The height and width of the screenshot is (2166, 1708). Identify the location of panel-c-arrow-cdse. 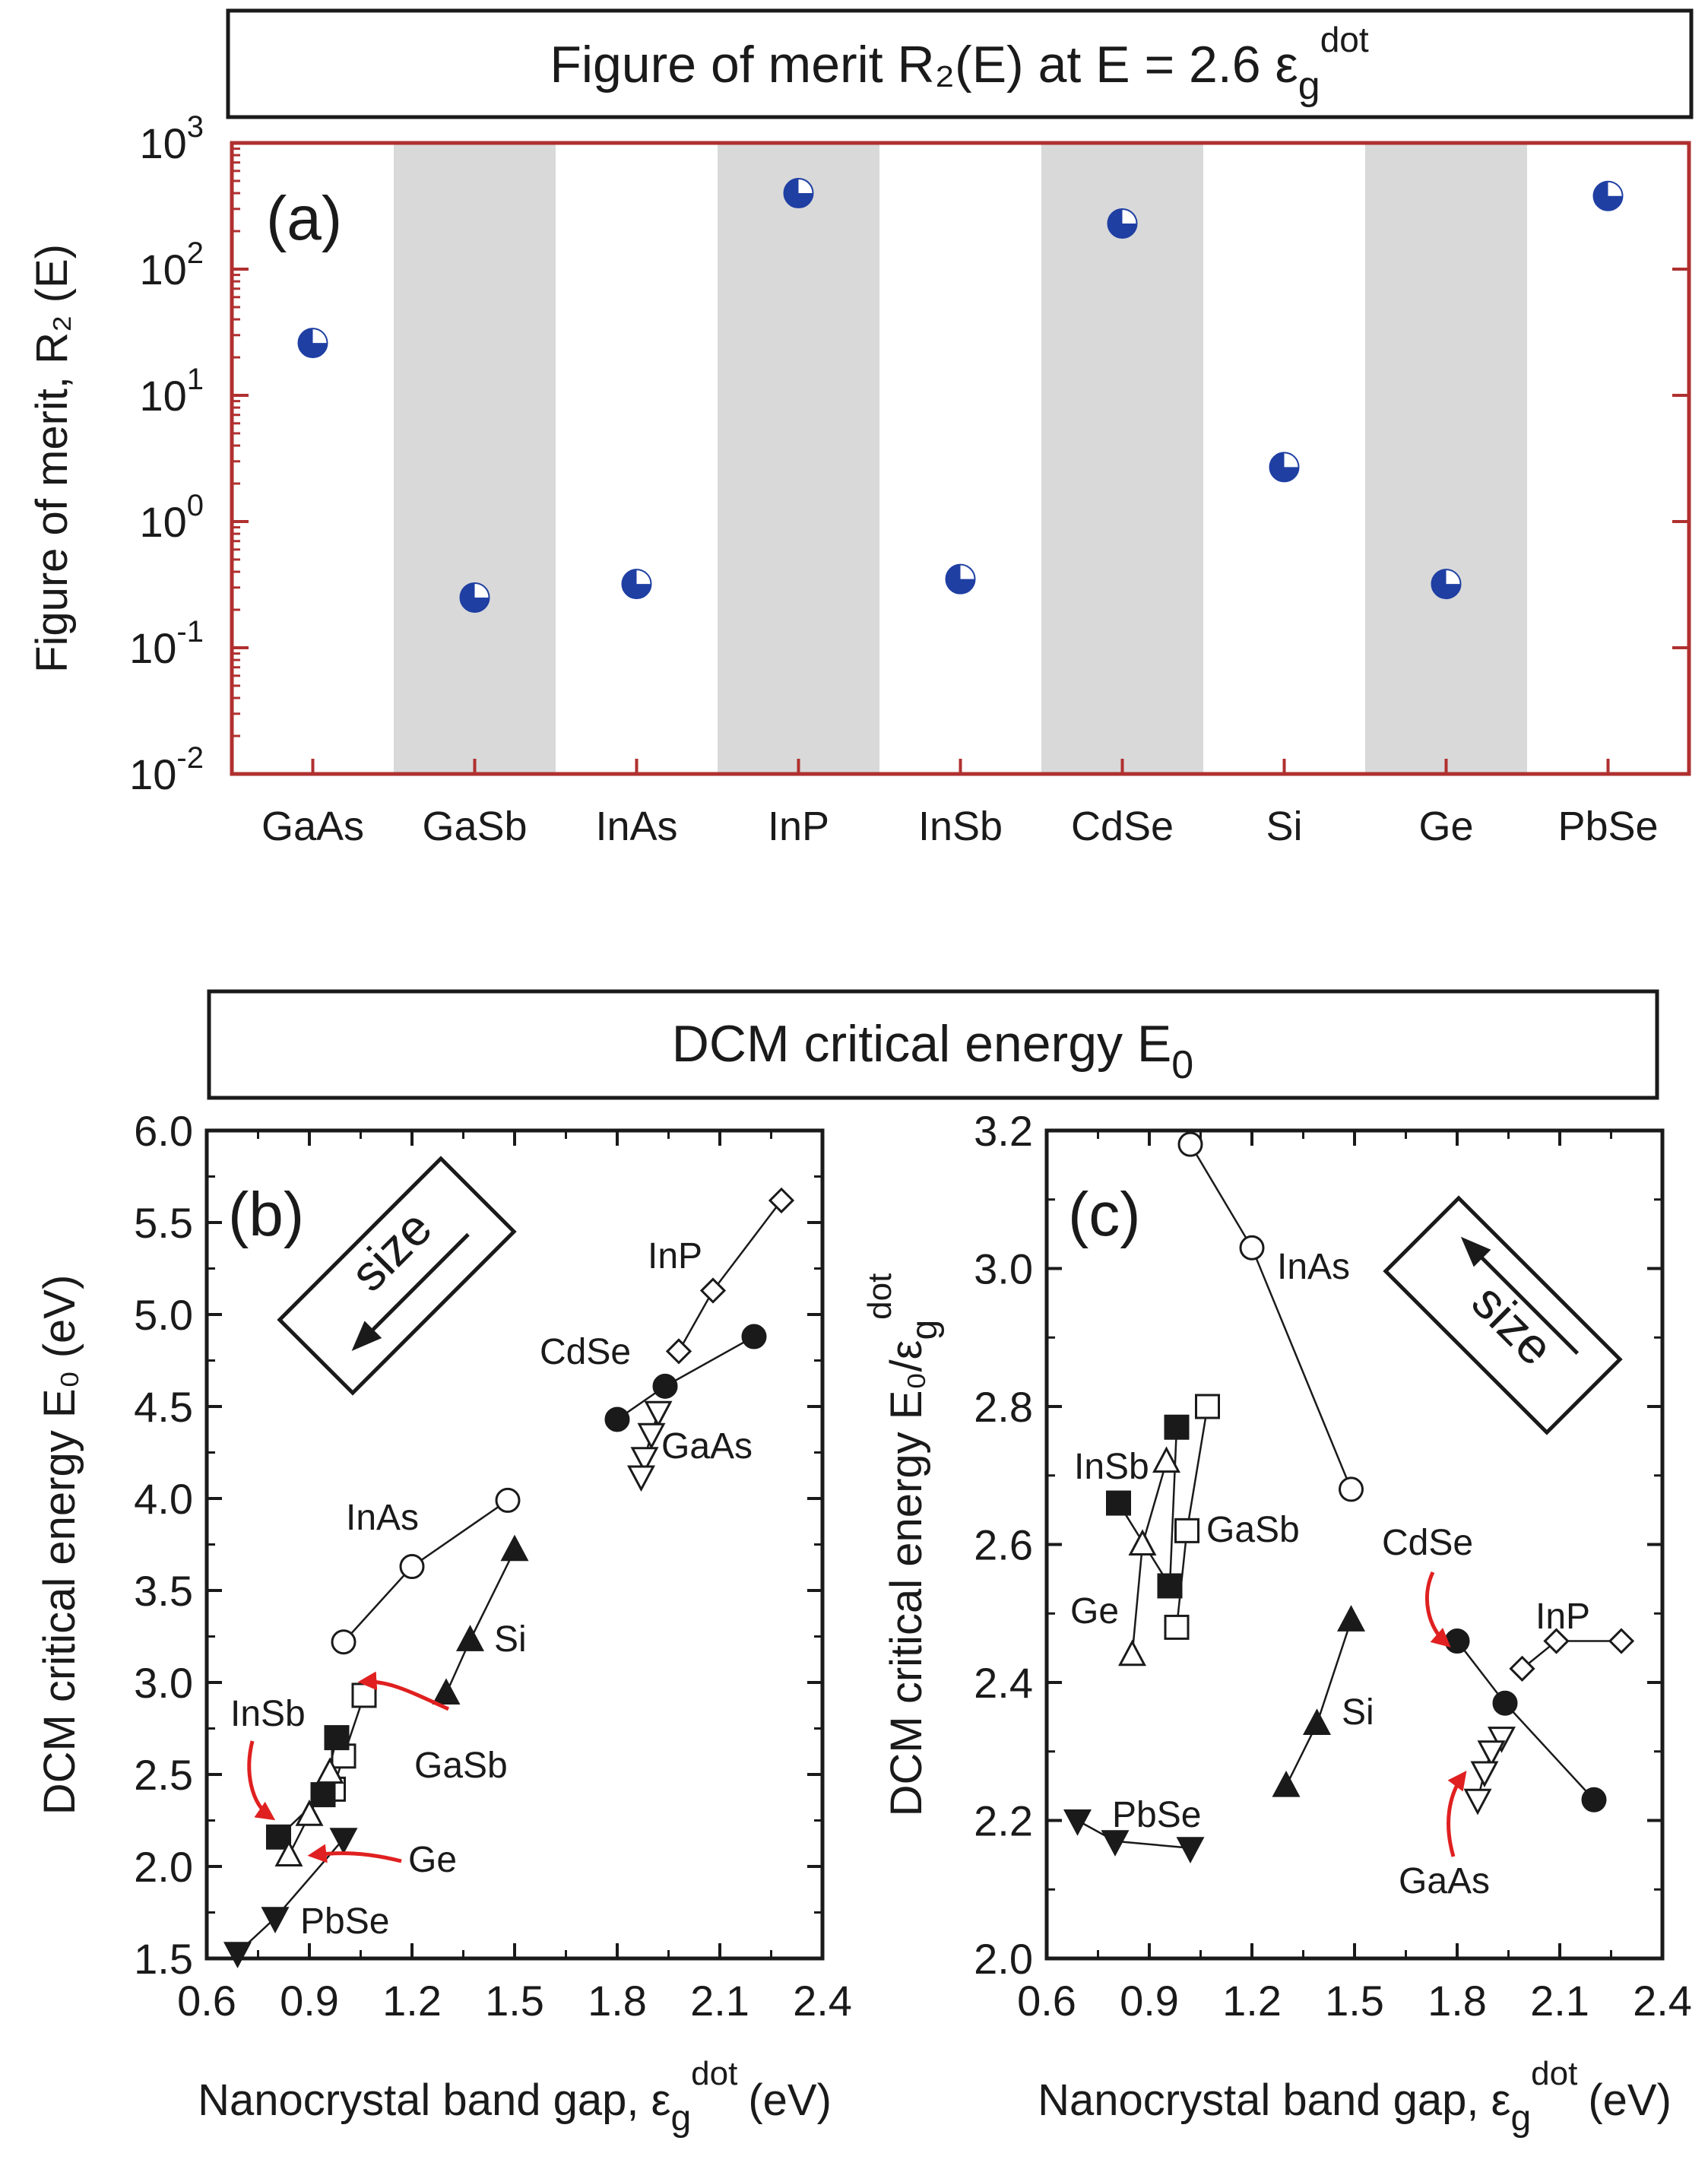
(1437, 1609).